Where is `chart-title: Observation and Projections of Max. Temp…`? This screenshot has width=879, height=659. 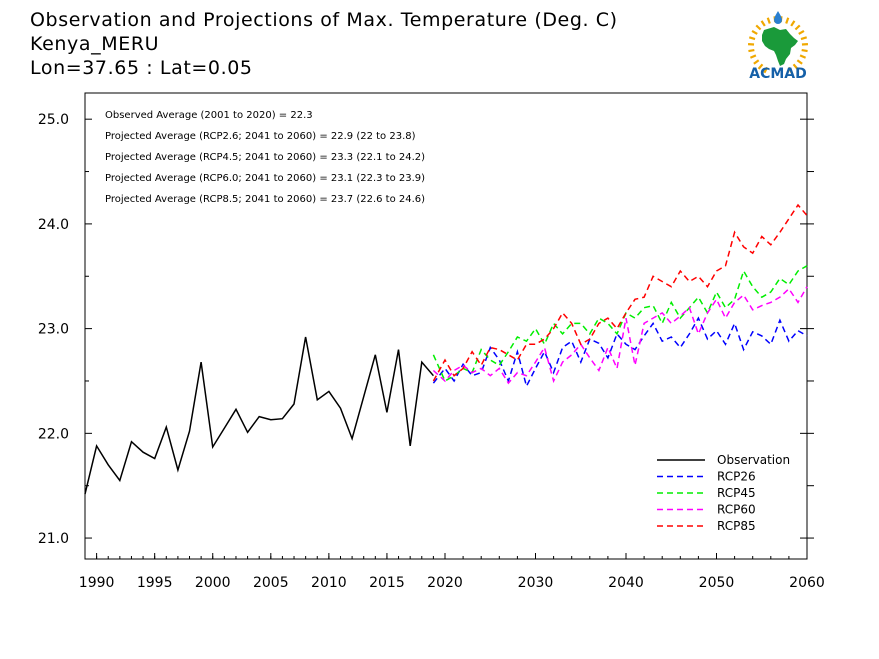 chart-title: Observation and Projections of Max. Temp… is located at coordinates (324, 20).